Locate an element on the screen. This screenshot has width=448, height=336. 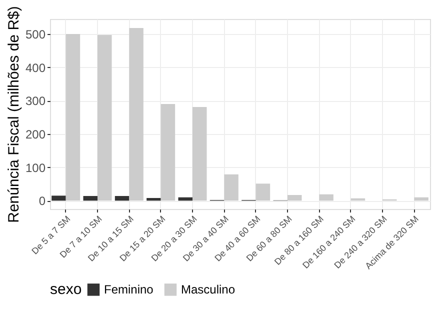
legend-label: Feminino is located at coordinates (129, 289).